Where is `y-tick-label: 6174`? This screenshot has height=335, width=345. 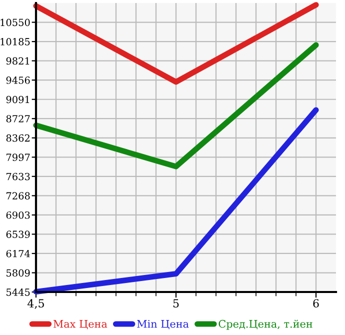
y-tick-label: 6174 is located at coordinates (18, 254).